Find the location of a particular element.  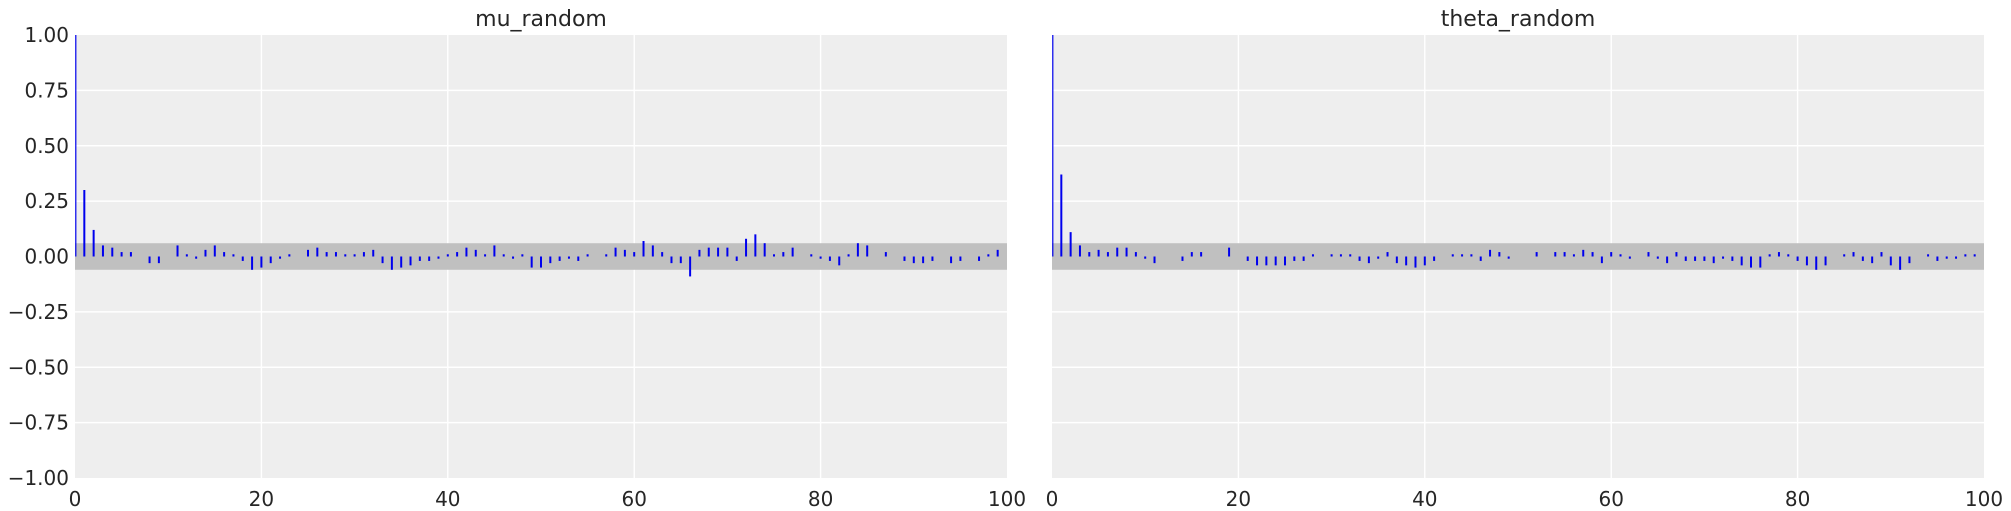

panel-title: mu_random is located at coordinates (541, 19).